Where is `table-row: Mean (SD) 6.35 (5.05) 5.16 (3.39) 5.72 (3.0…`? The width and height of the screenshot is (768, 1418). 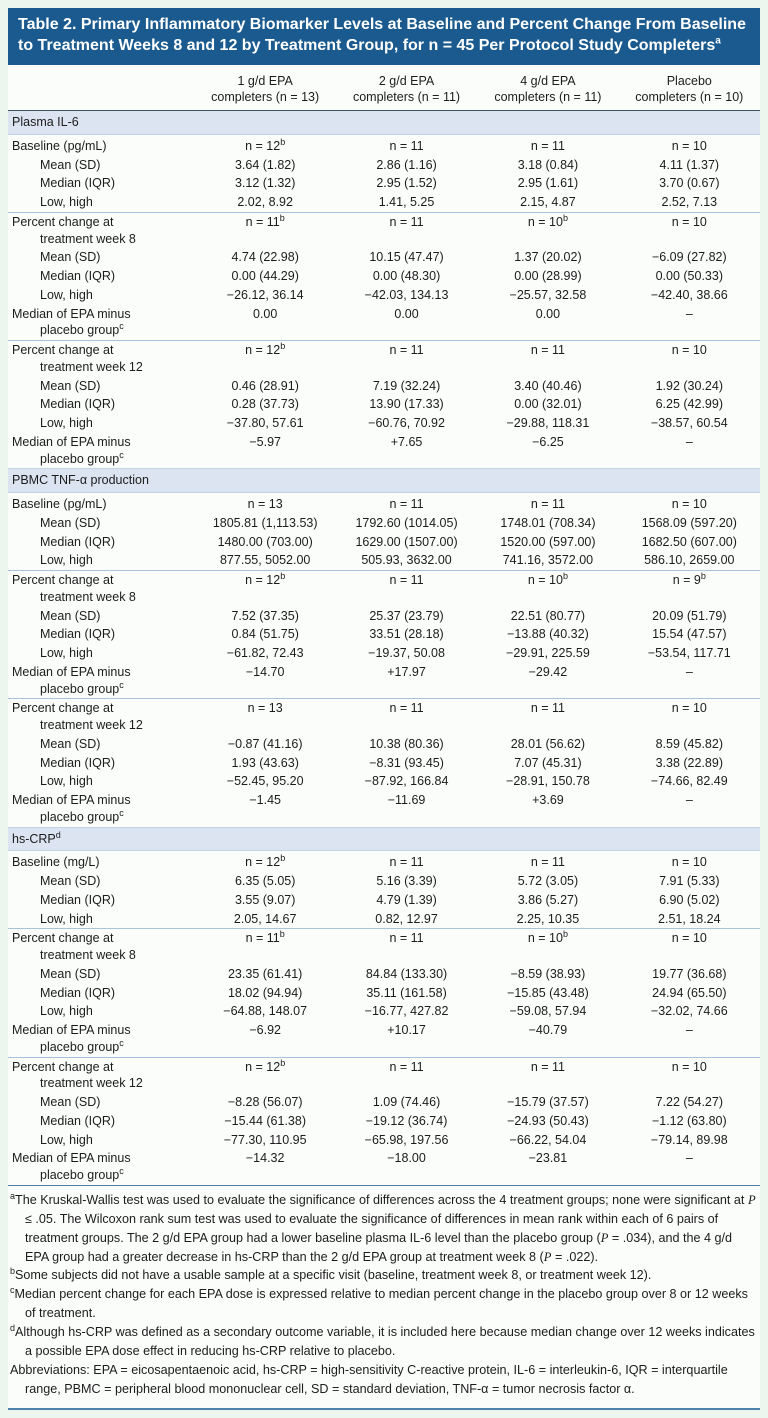 table-row: Mean (SD) 6.35 (5.05) 5.16 (3.39) 5.72 (3.0… is located at coordinates (384, 881).